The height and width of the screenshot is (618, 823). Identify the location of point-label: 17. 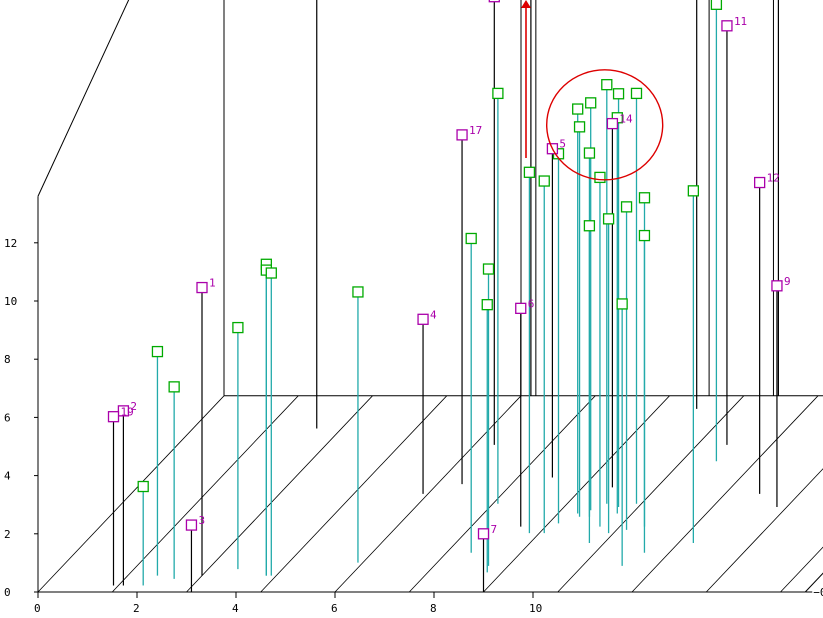
(475, 130).